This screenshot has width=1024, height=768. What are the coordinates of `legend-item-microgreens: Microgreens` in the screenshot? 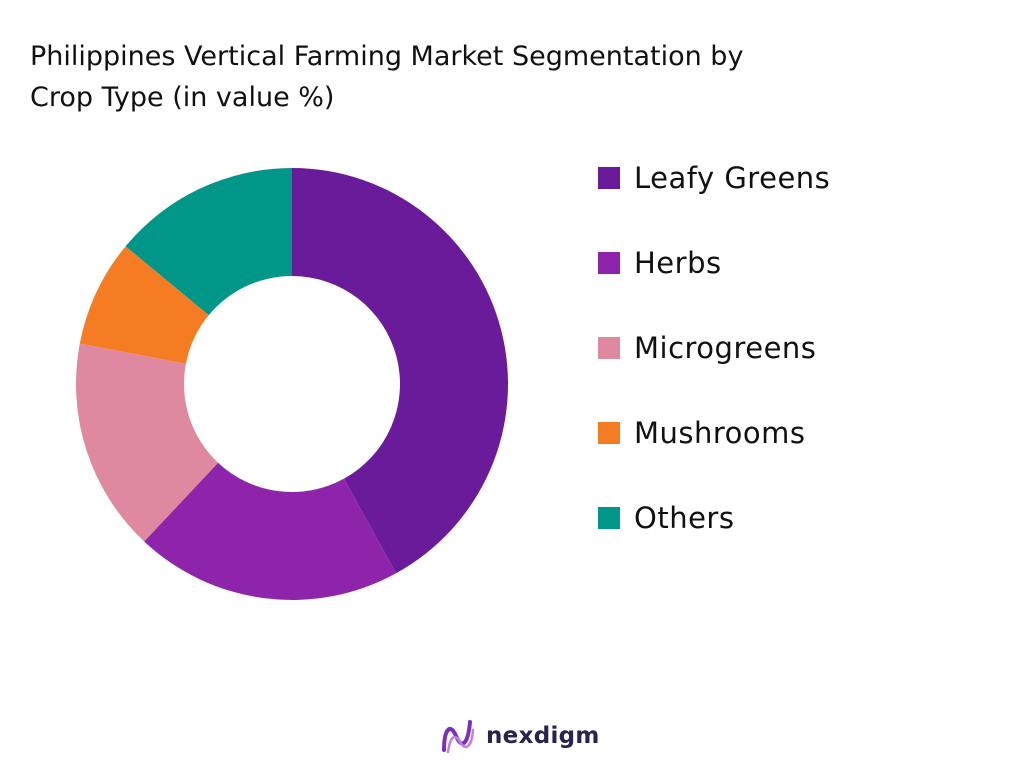 It's located at (707, 348).